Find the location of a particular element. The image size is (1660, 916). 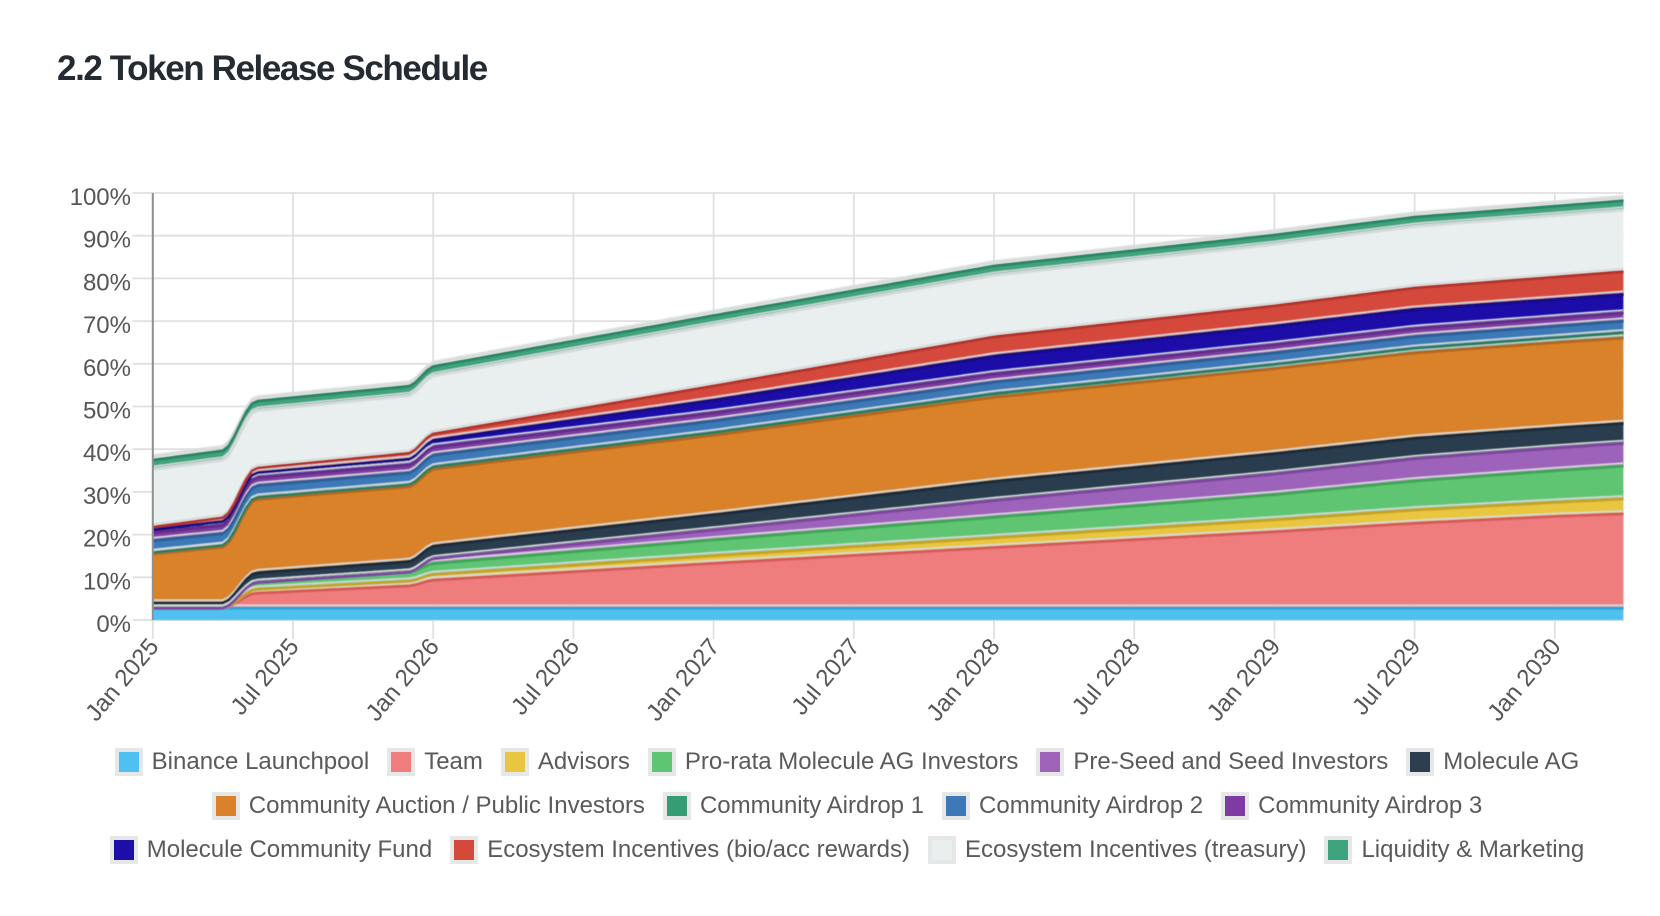

svg-text: 50% is located at coordinates (107, 411).